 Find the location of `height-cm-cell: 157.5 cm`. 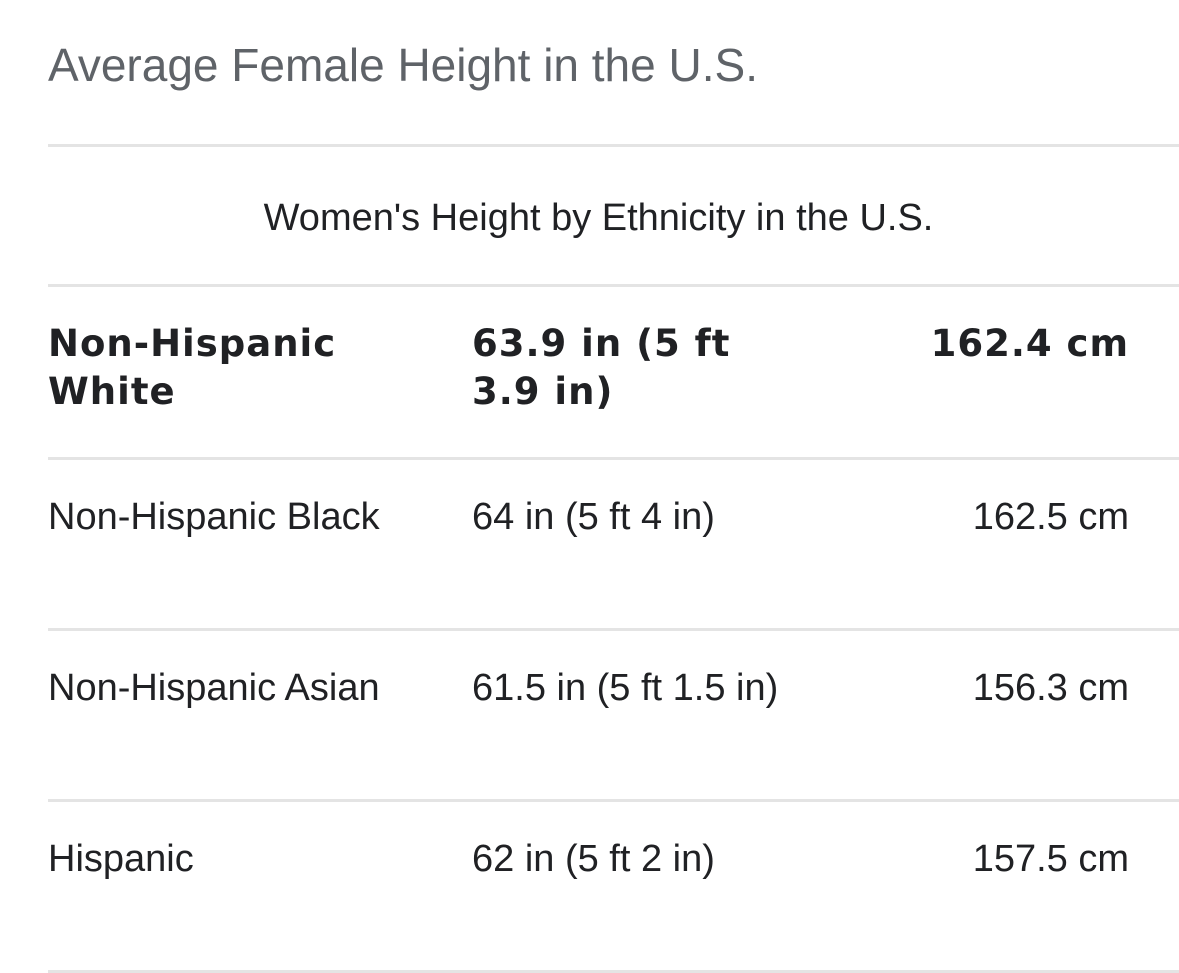

height-cm-cell: 157.5 cm is located at coordinates (990, 886).